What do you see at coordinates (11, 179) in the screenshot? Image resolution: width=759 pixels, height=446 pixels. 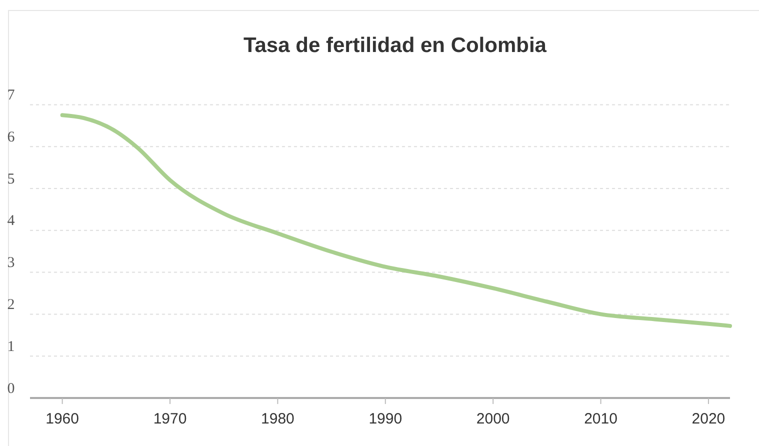 I see `y-tick-label: 5` at bounding box center [11, 179].